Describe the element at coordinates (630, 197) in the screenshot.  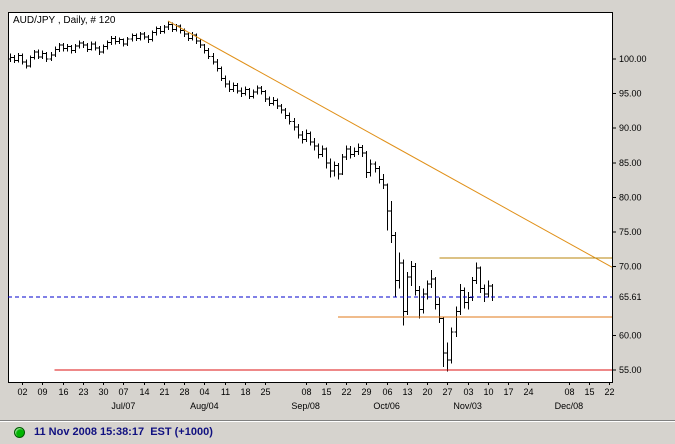
I see `y-axis-label: 80.00` at that location.